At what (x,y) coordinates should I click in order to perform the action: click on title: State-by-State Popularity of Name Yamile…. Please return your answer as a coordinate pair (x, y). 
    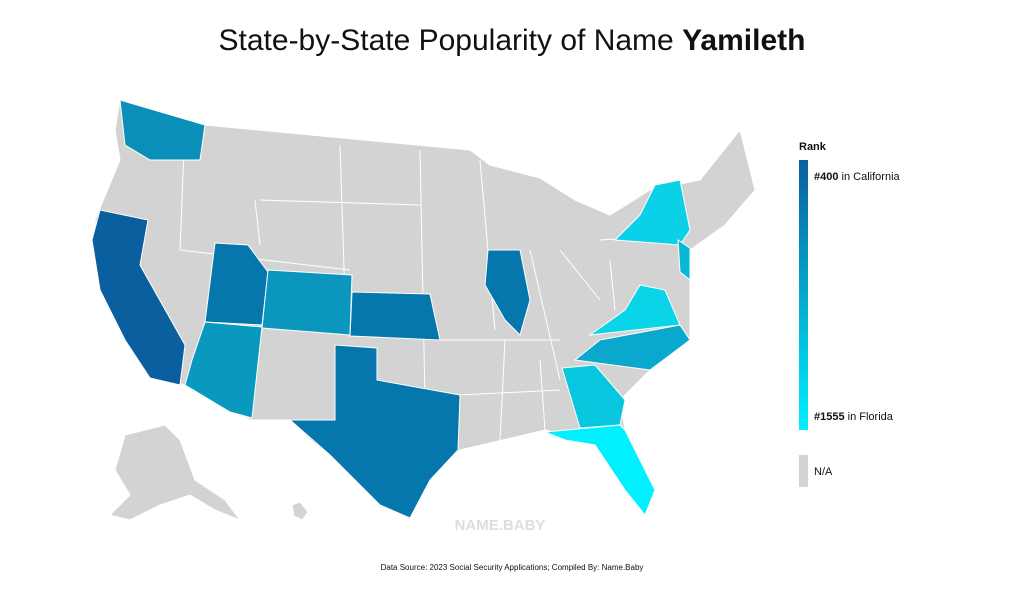
    Looking at the image, I should click on (512, 40).